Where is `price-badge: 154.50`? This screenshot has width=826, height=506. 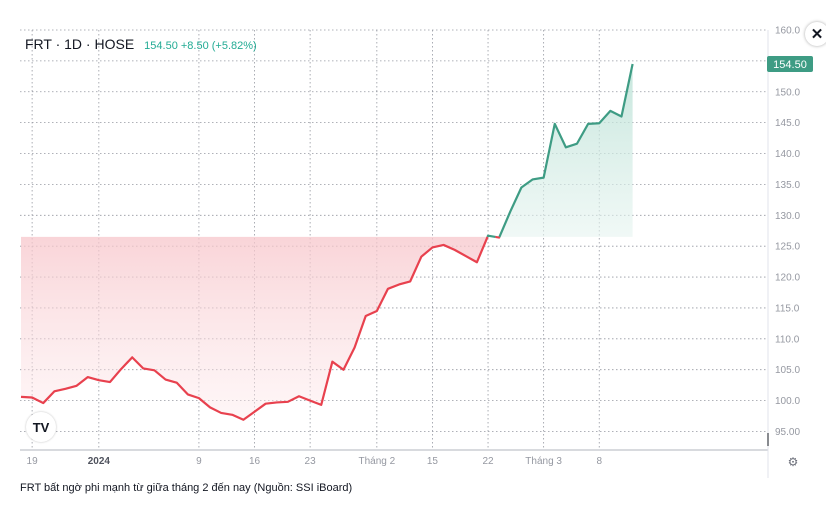 price-badge: 154.50 is located at coordinates (790, 63).